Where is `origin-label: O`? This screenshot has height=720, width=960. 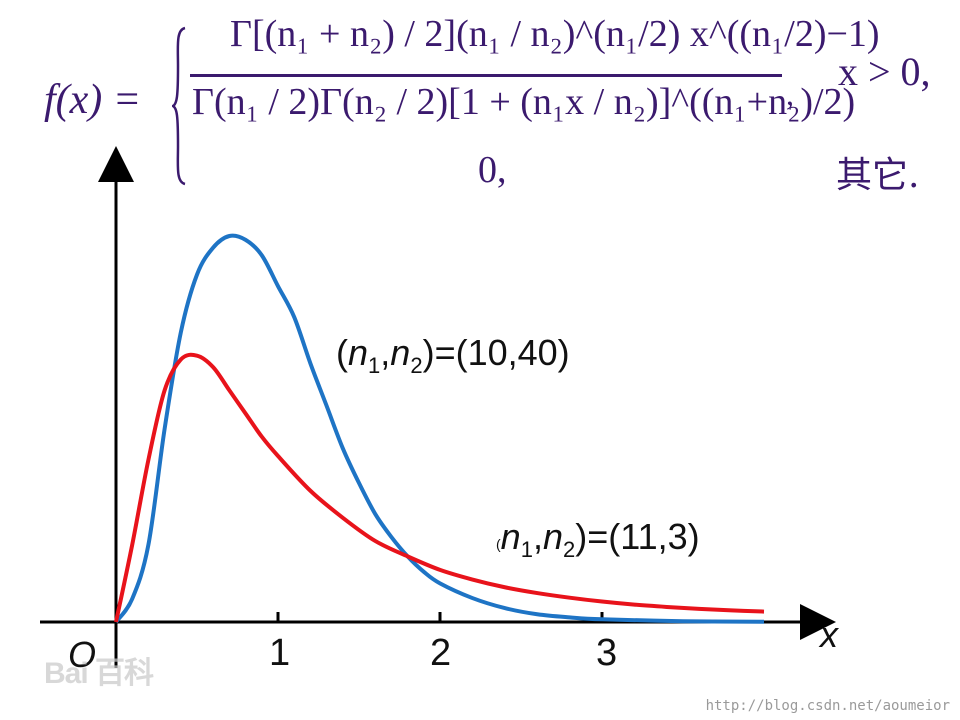 origin-label: O is located at coordinates (82, 654).